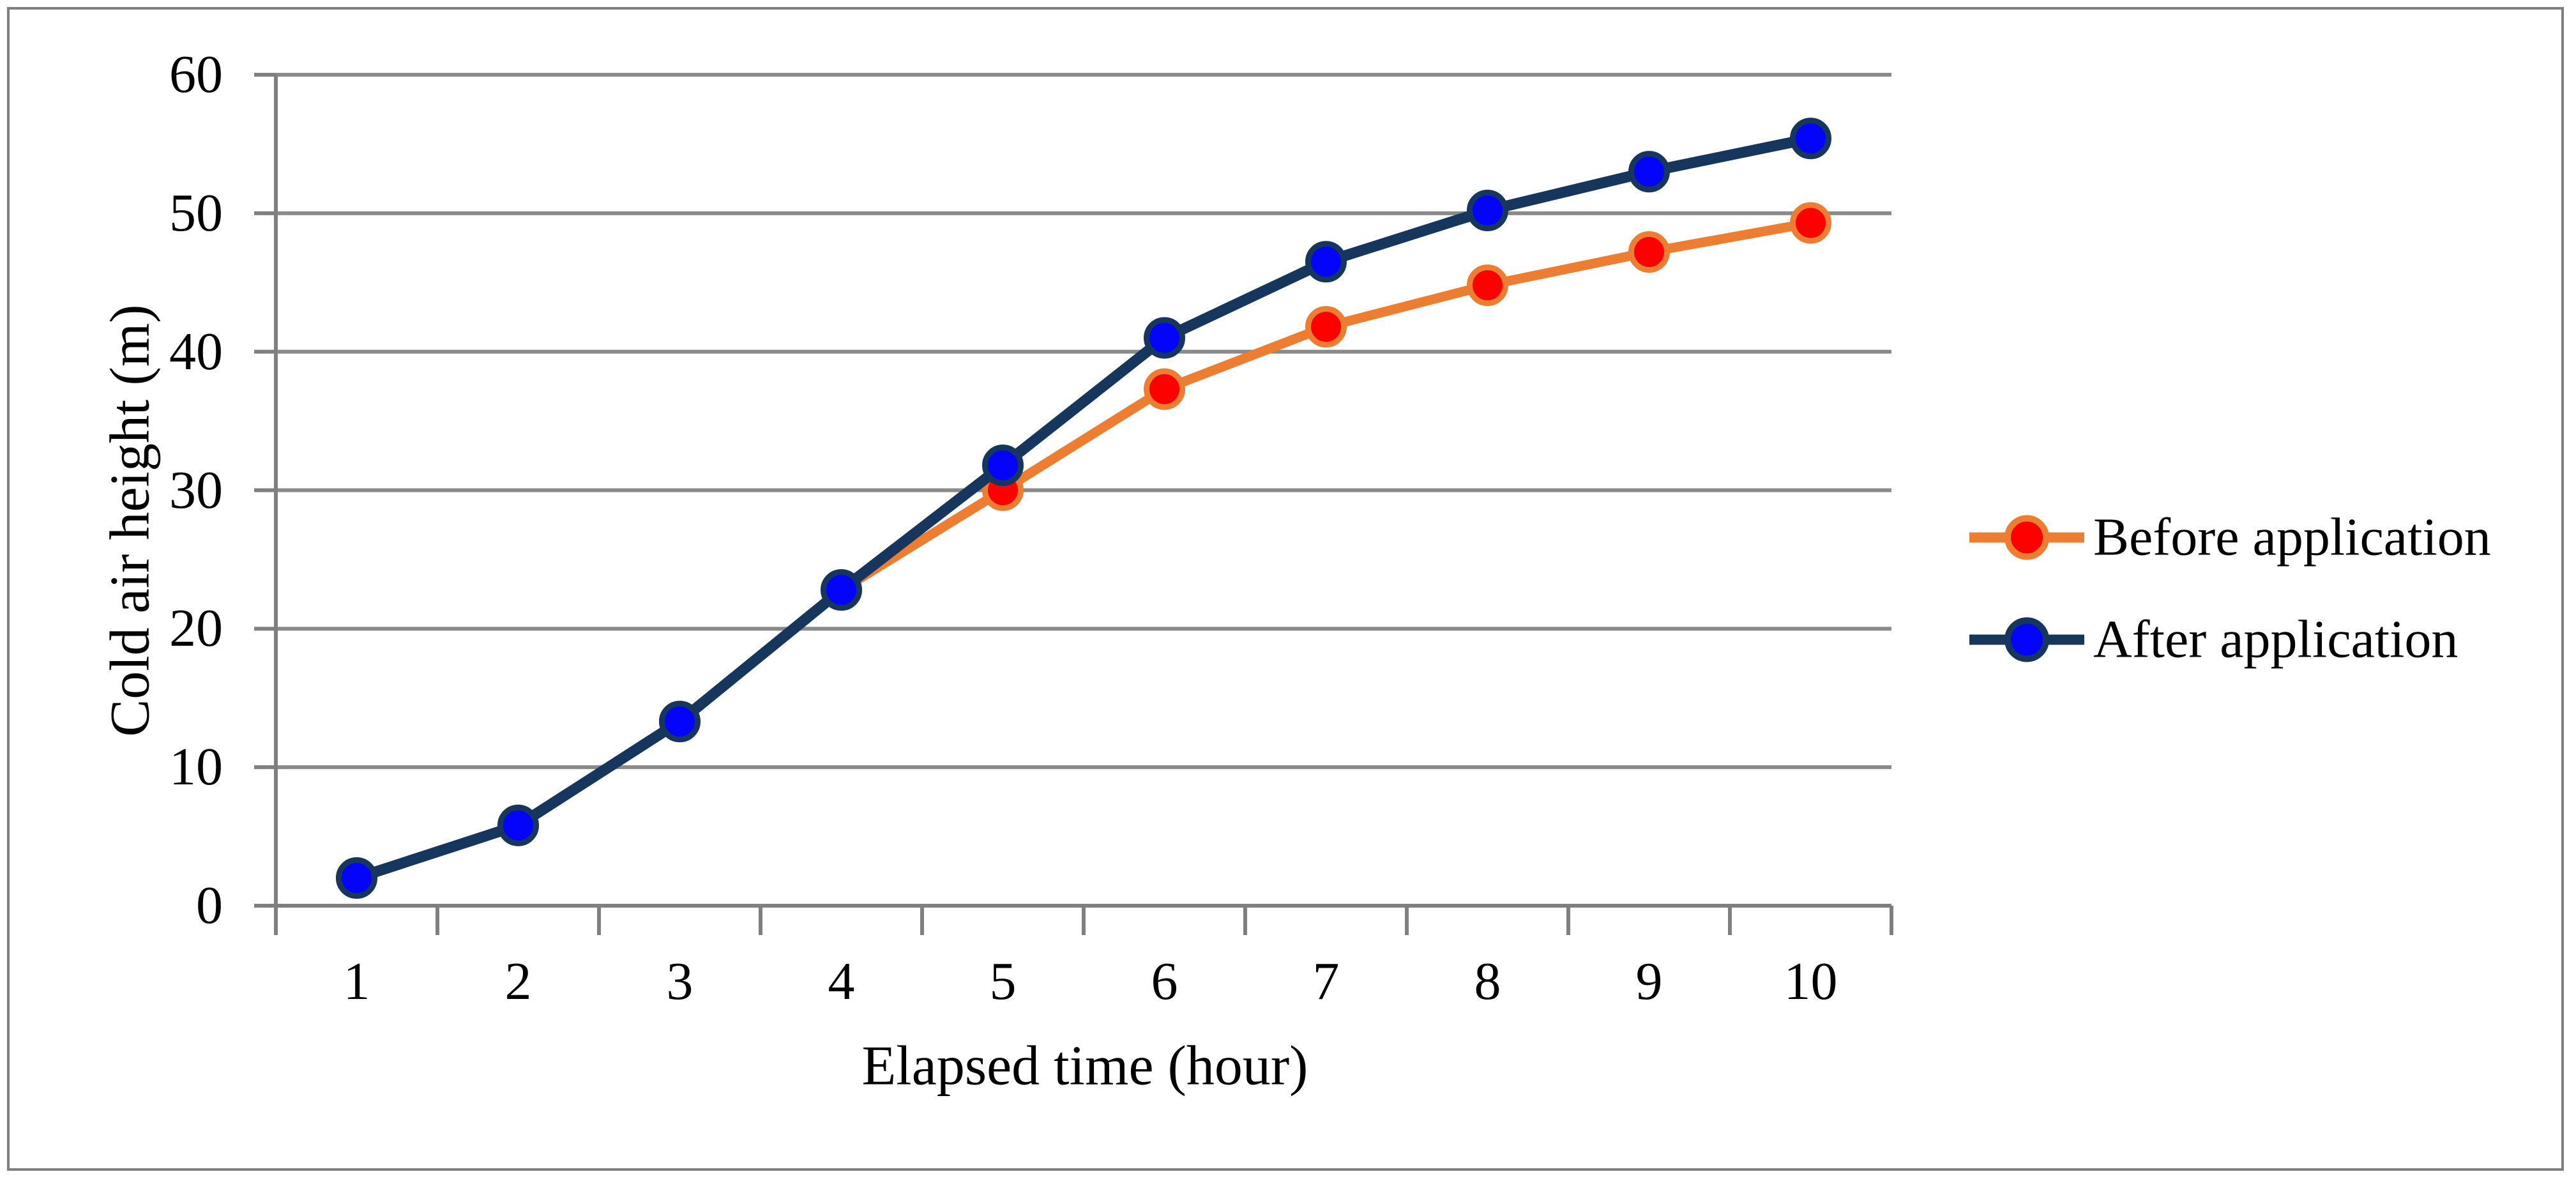 This screenshot has width=2576, height=1181. I want to click on x-tick-label-6: 6, so click(1164, 981).